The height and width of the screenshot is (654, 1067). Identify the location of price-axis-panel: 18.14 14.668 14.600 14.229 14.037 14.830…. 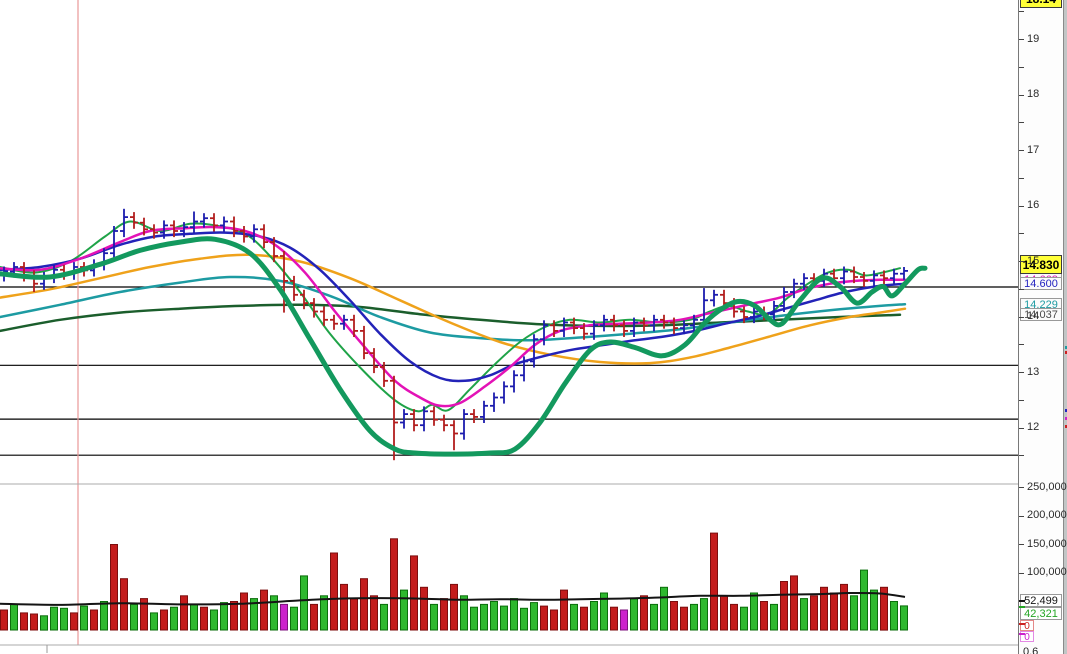
(1042, 327).